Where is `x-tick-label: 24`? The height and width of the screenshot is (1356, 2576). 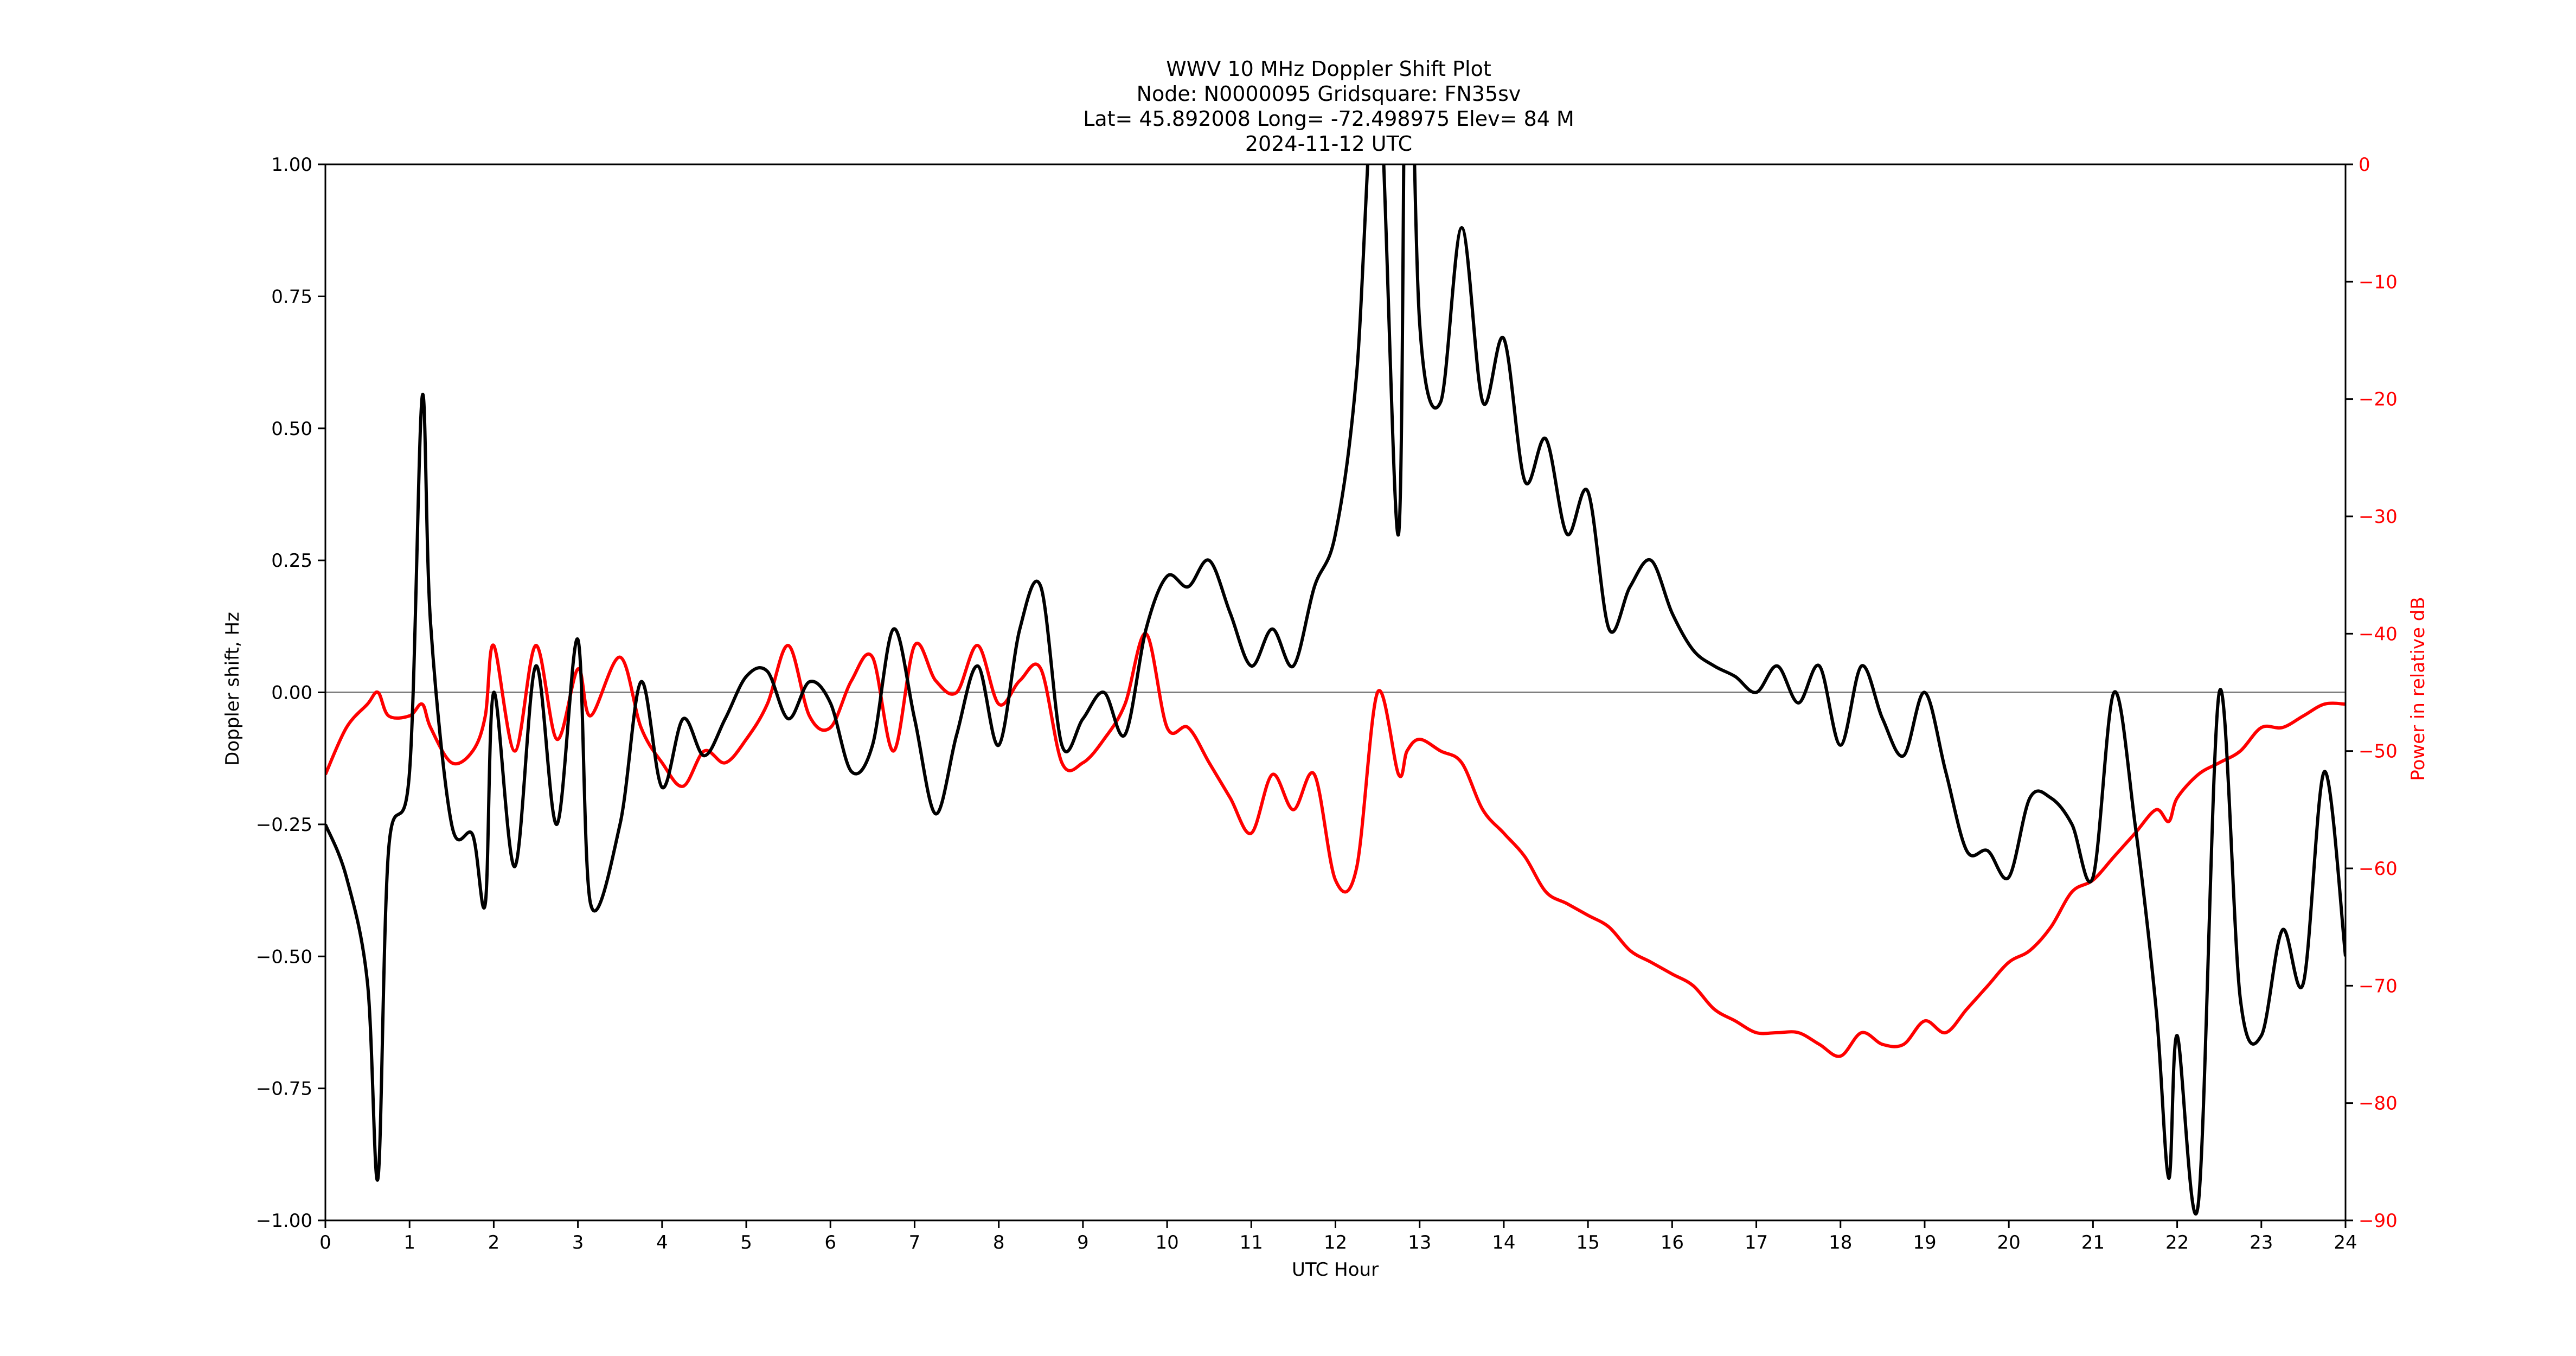 x-tick-label: 24 is located at coordinates (2345, 1242).